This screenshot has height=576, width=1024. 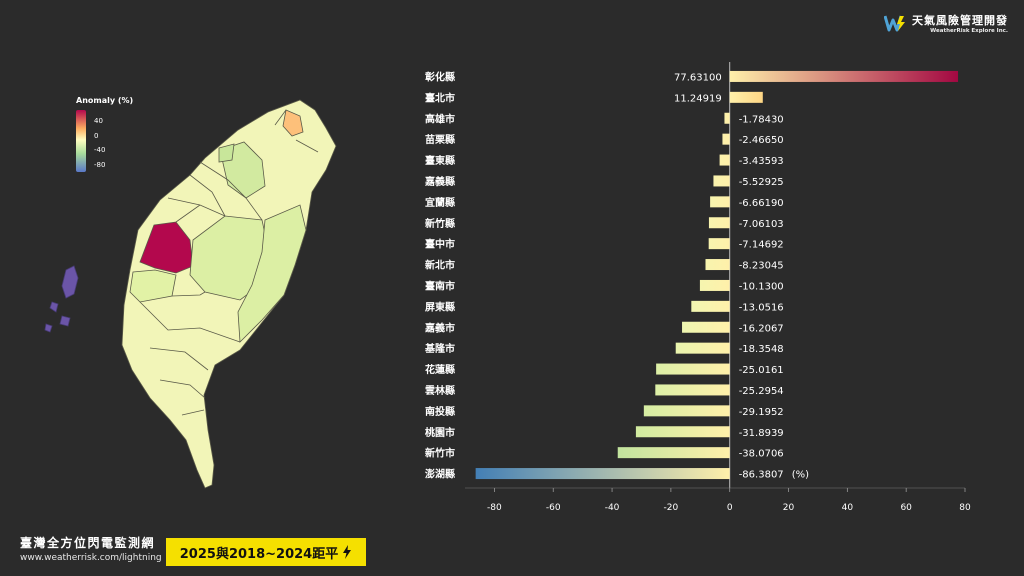 What do you see at coordinates (440, 474) in the screenshot?
I see `category-label: 澎湖縣` at bounding box center [440, 474].